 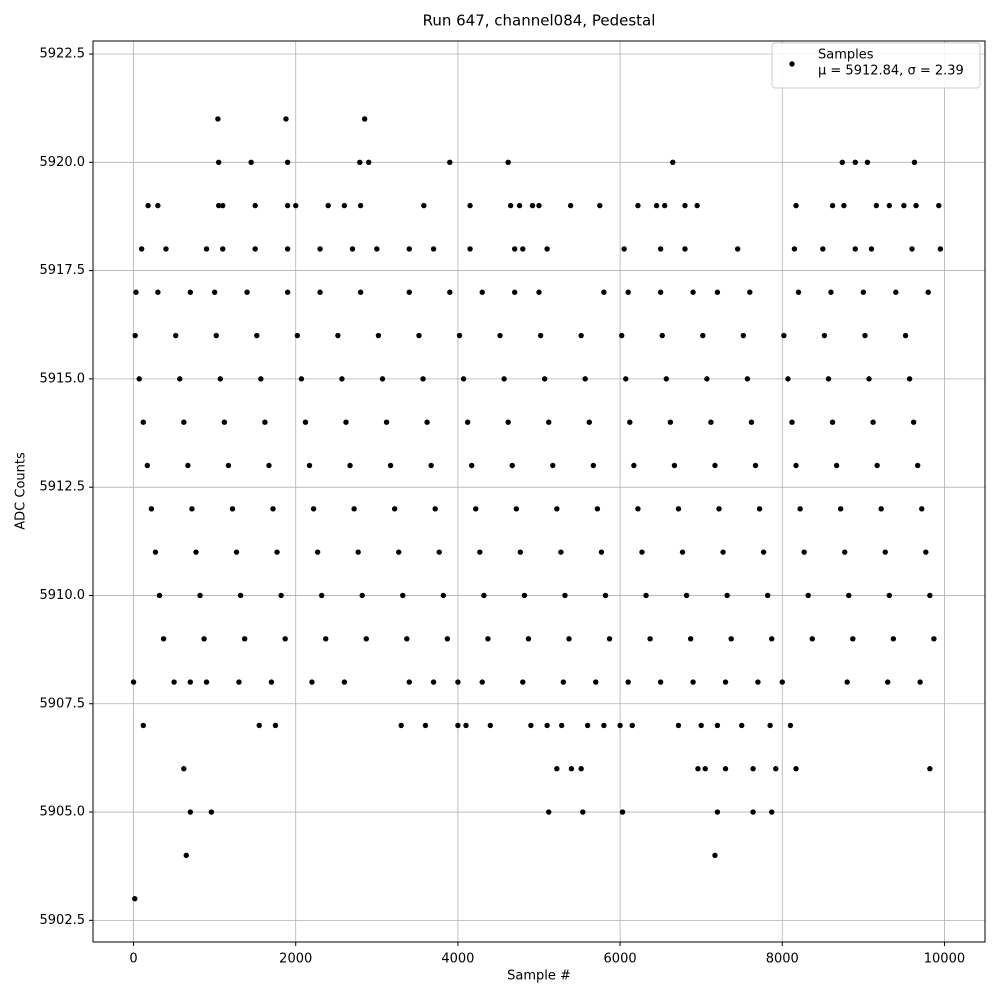 I want to click on legend-box, so click(x=876, y=65).